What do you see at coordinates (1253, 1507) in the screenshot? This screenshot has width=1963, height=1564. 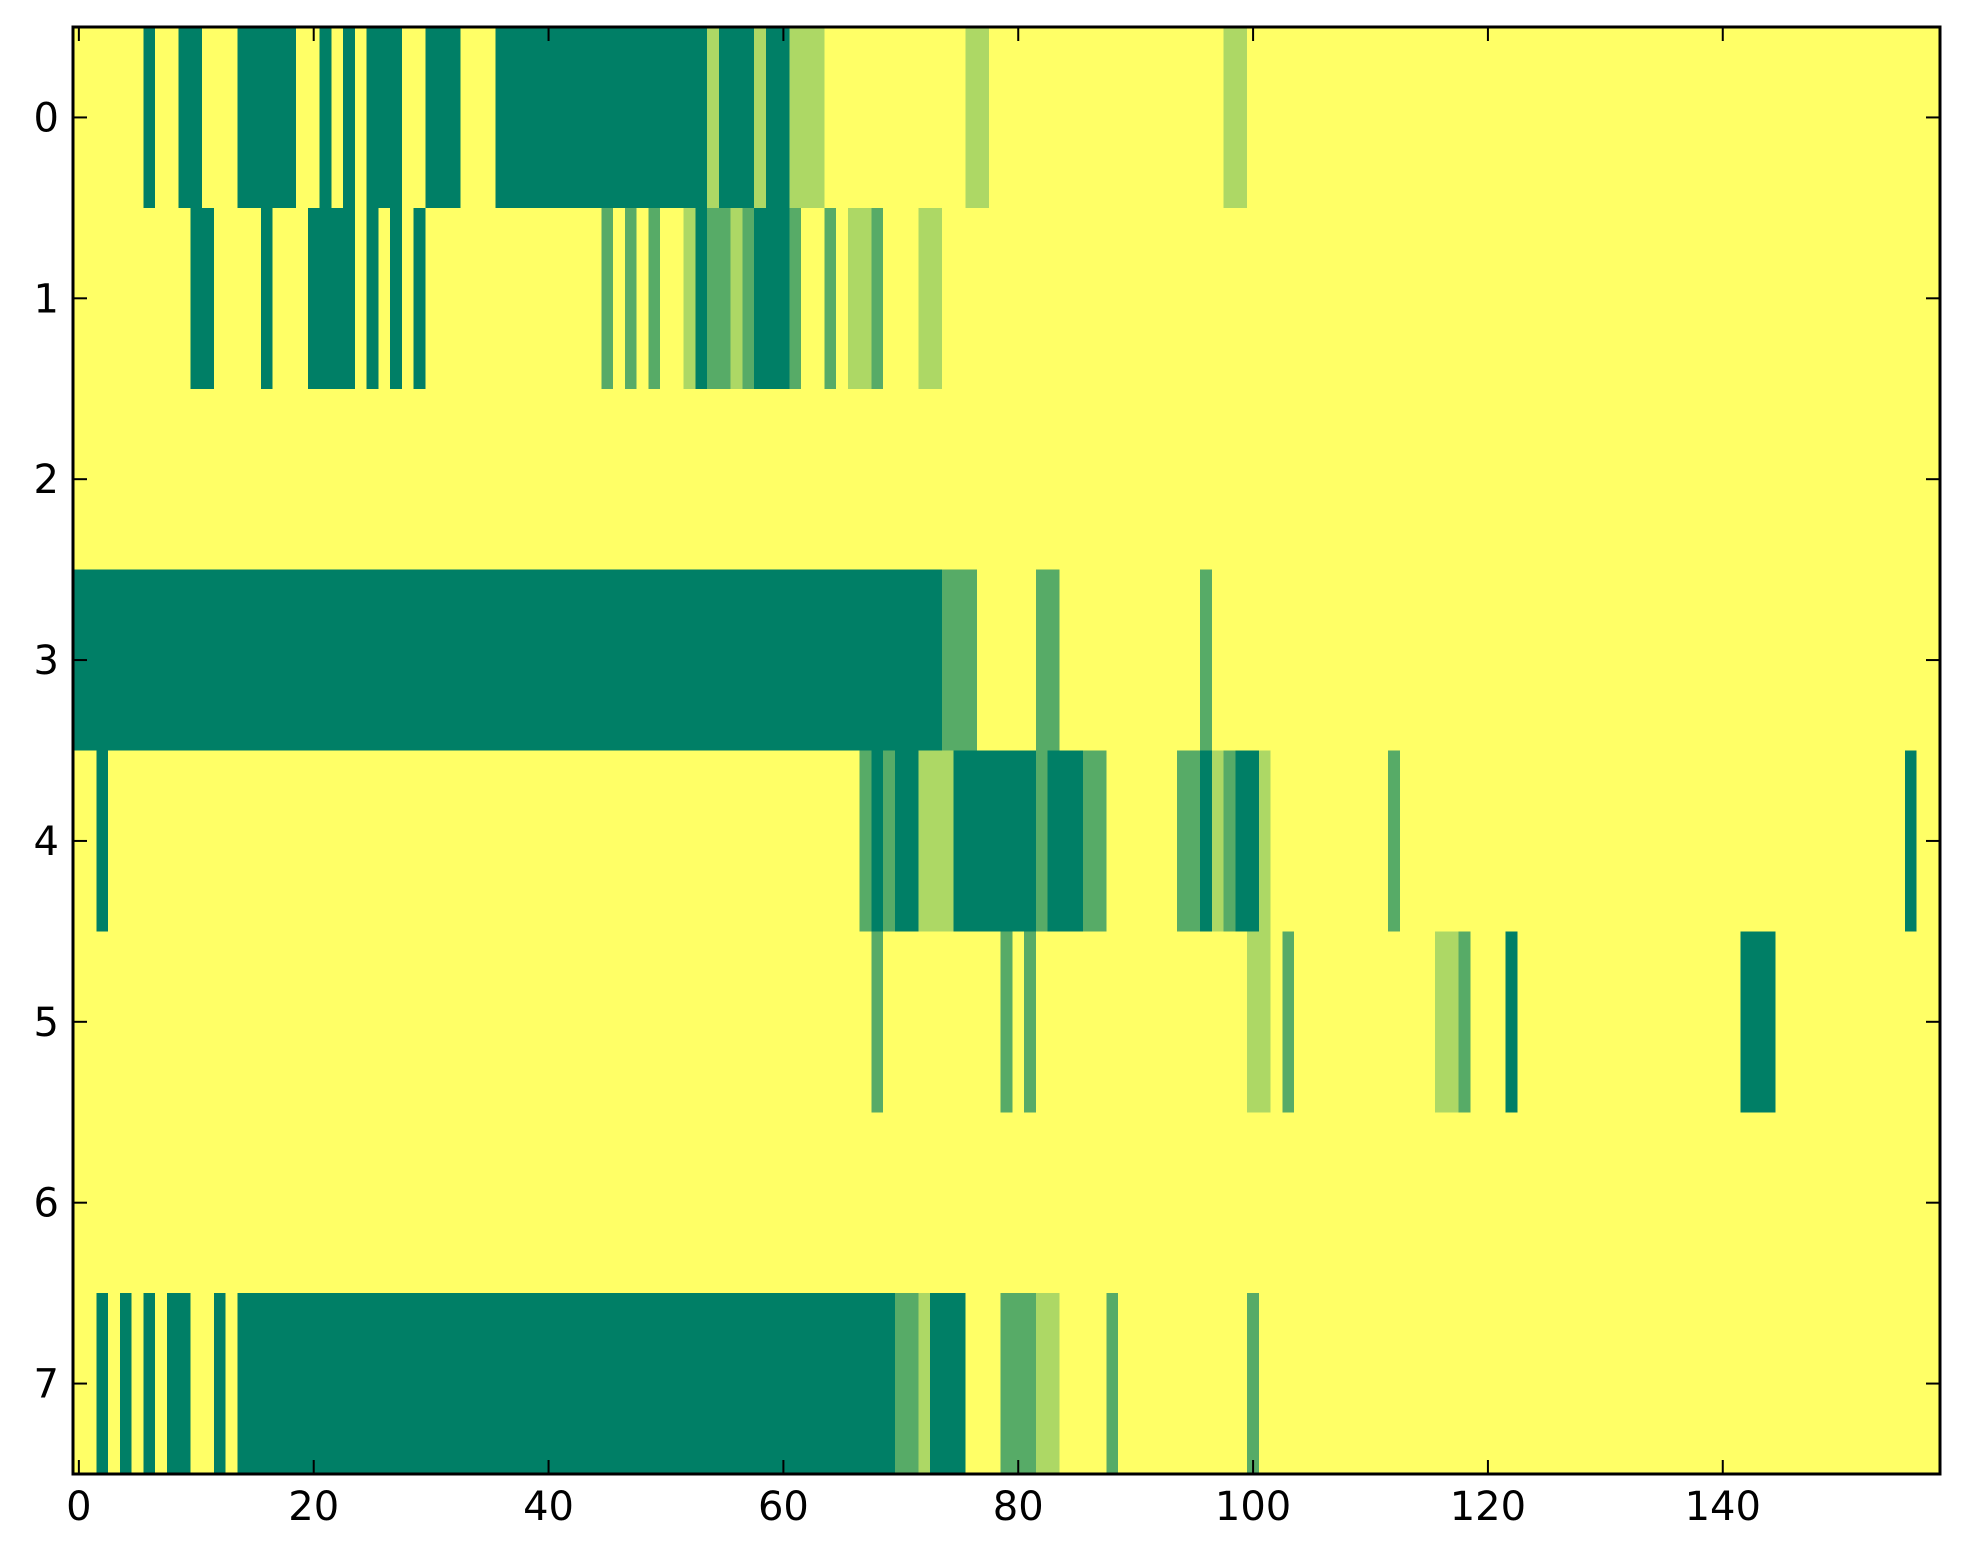 I see `x-tick-label: 100` at bounding box center [1253, 1507].